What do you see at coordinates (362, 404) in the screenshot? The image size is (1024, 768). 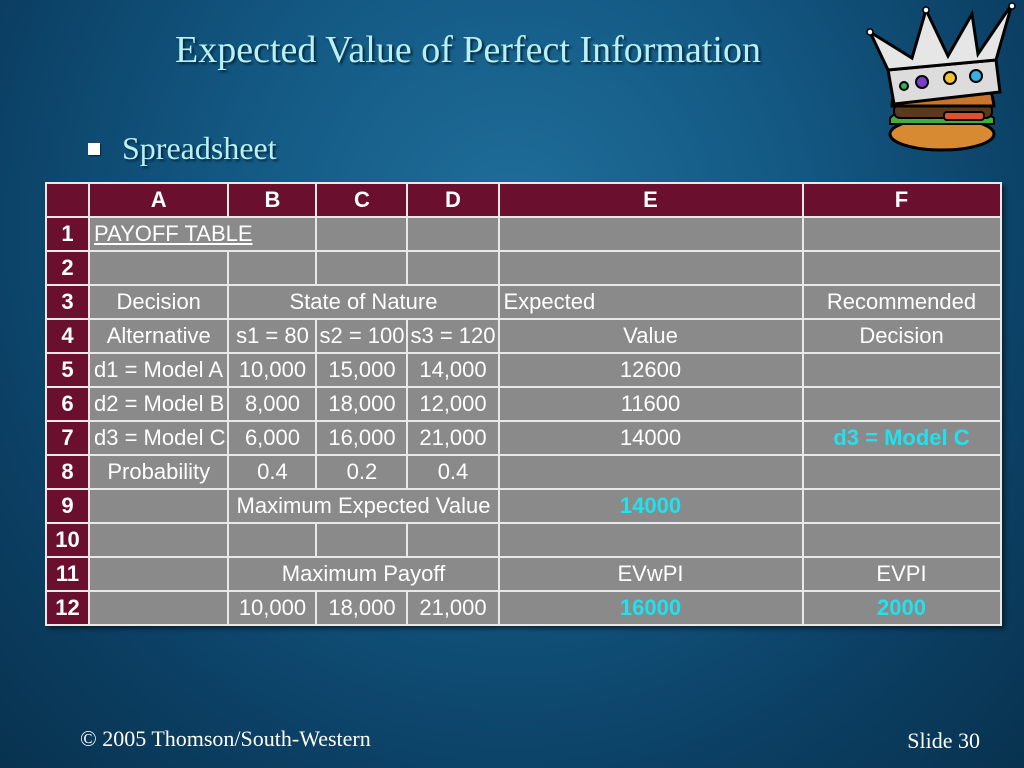 I see `cell-c6: 18,000` at bounding box center [362, 404].